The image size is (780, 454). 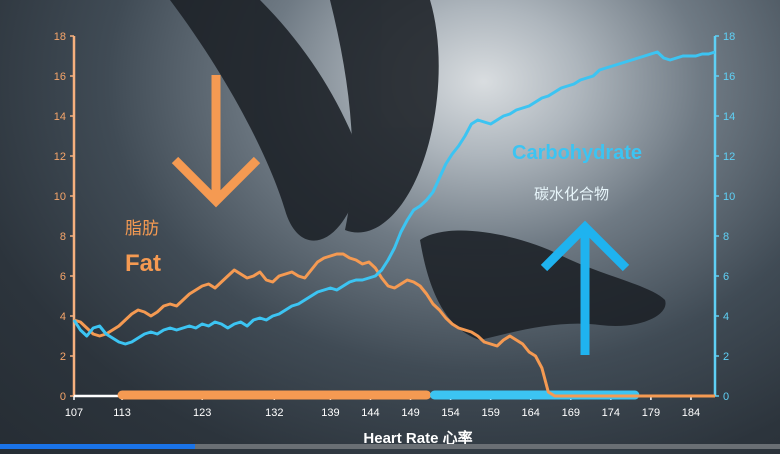 What do you see at coordinates (143, 263) in the screenshot?
I see `fat-label: Fat` at bounding box center [143, 263].